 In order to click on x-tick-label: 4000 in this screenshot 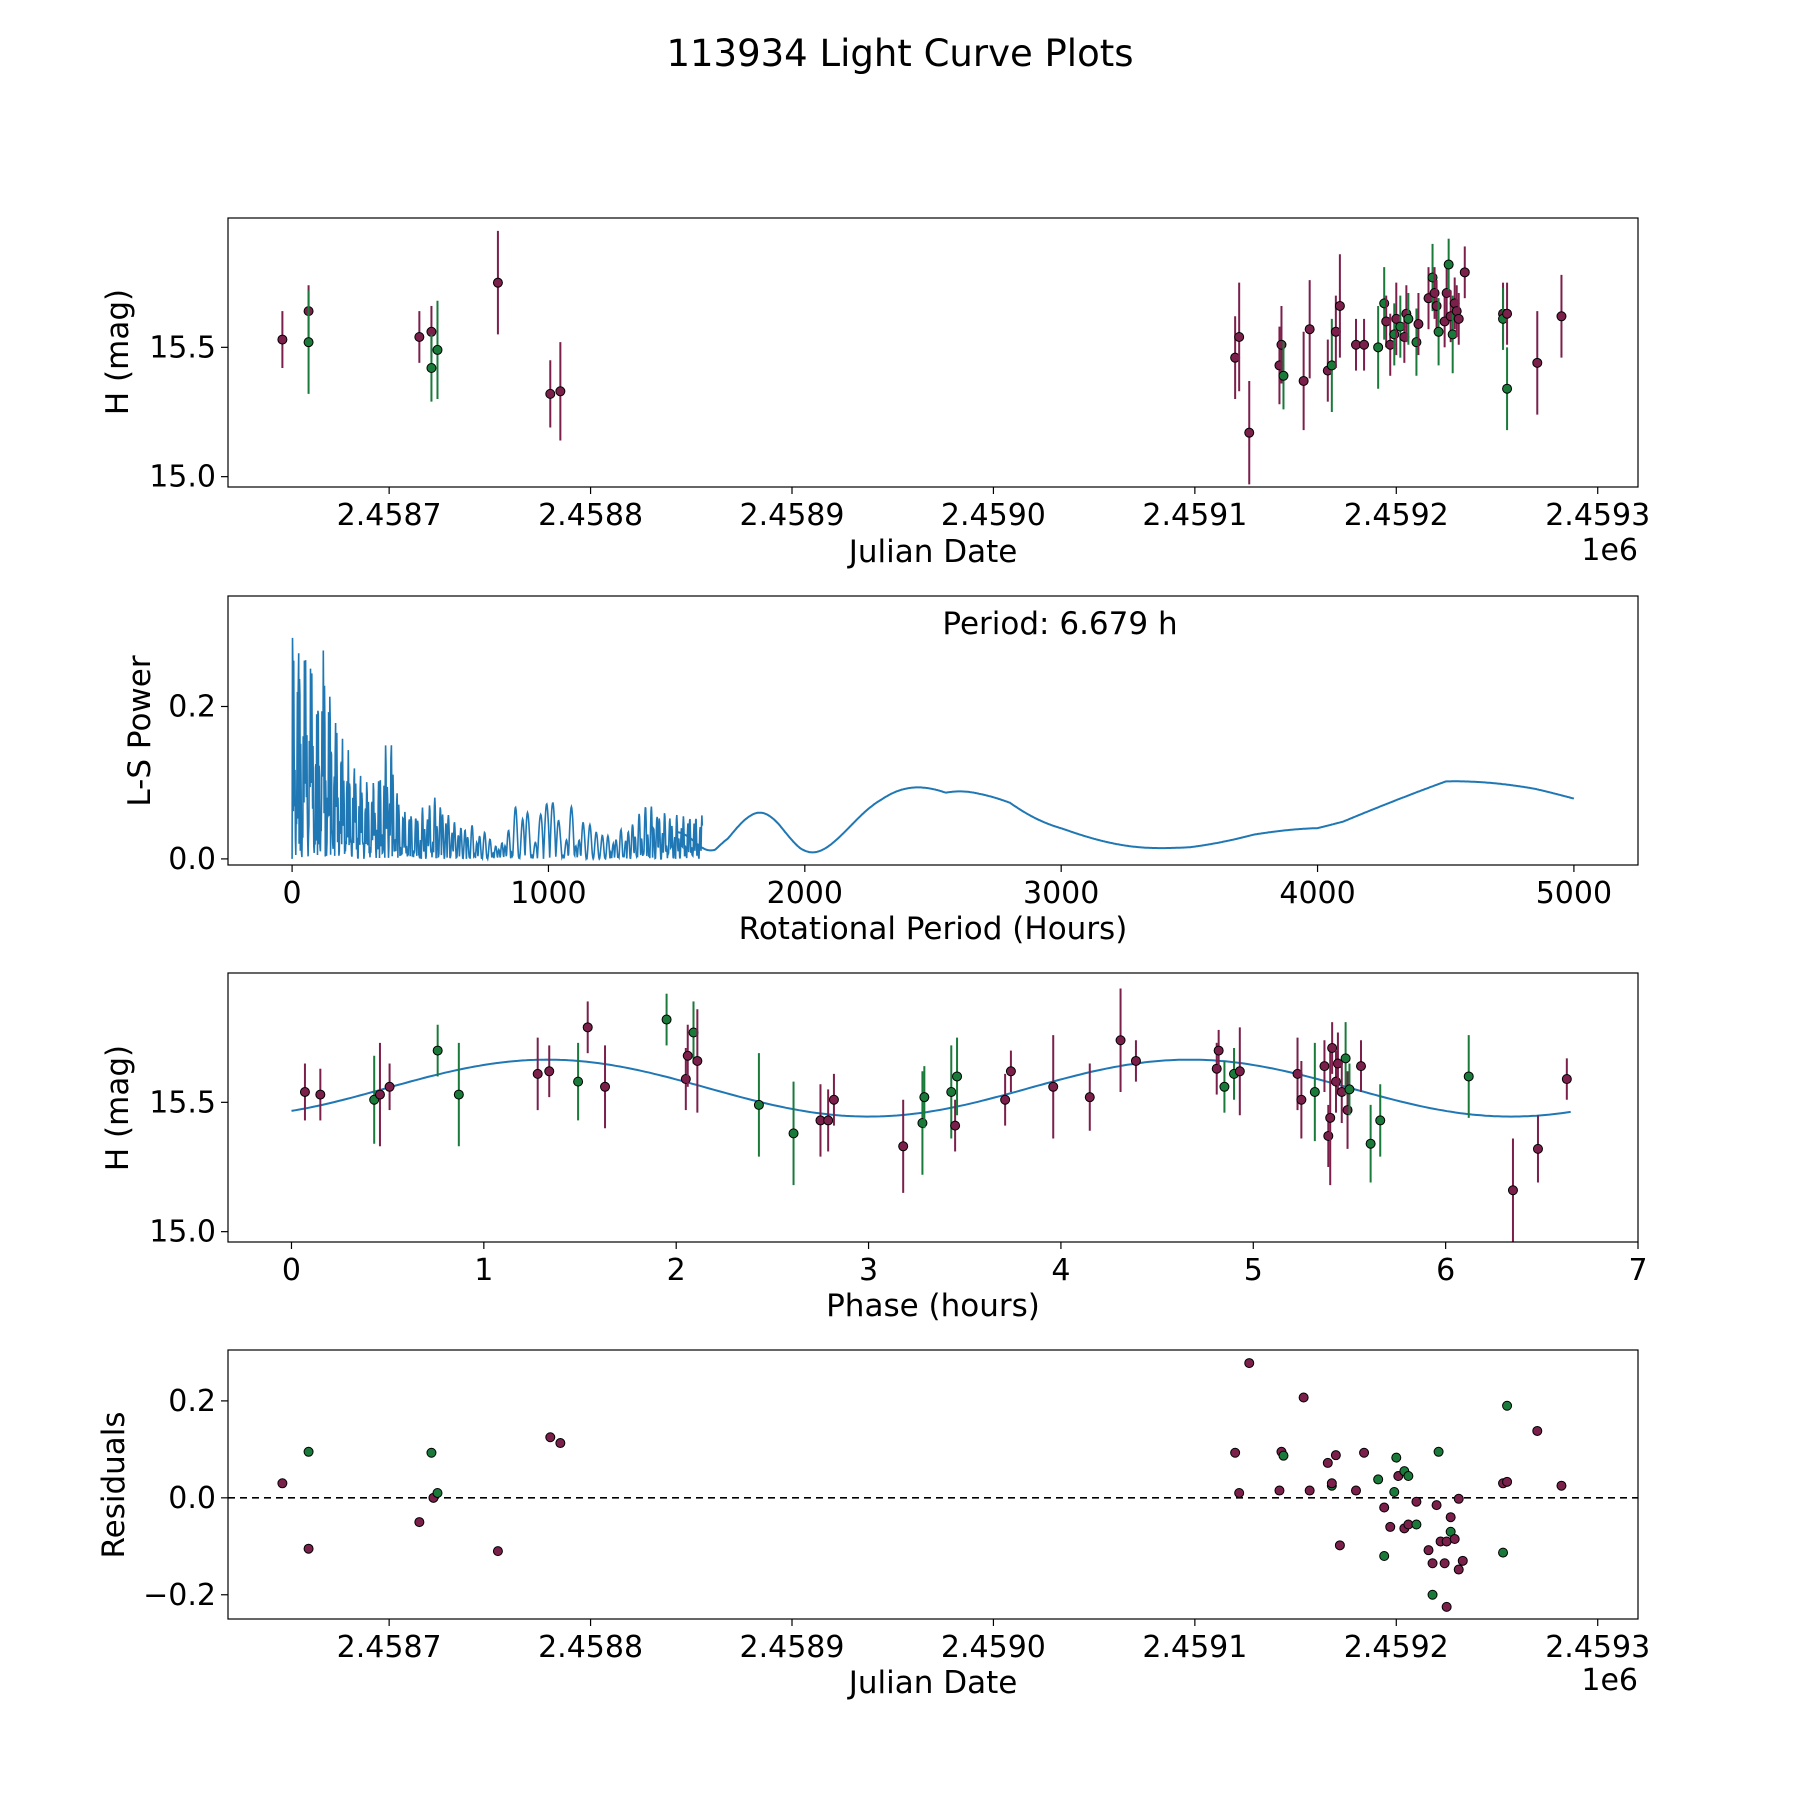, I will do `click(1317, 893)`.